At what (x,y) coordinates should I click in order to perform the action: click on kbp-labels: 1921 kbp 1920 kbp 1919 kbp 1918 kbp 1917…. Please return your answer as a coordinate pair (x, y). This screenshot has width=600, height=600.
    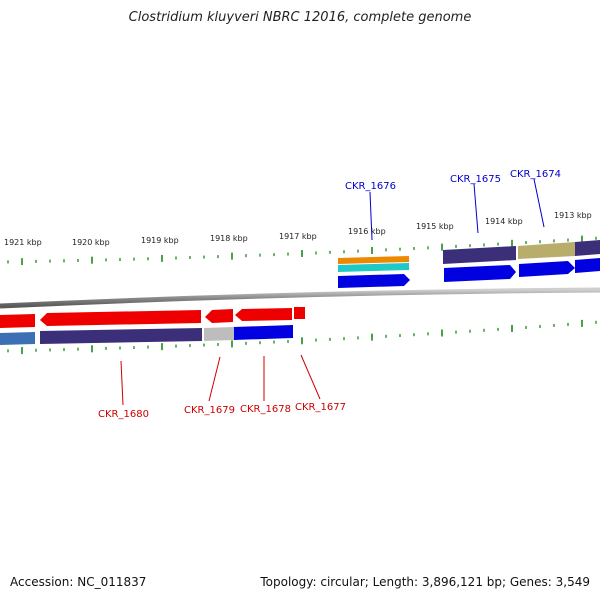
    Looking at the image, I should click on (298, 229).